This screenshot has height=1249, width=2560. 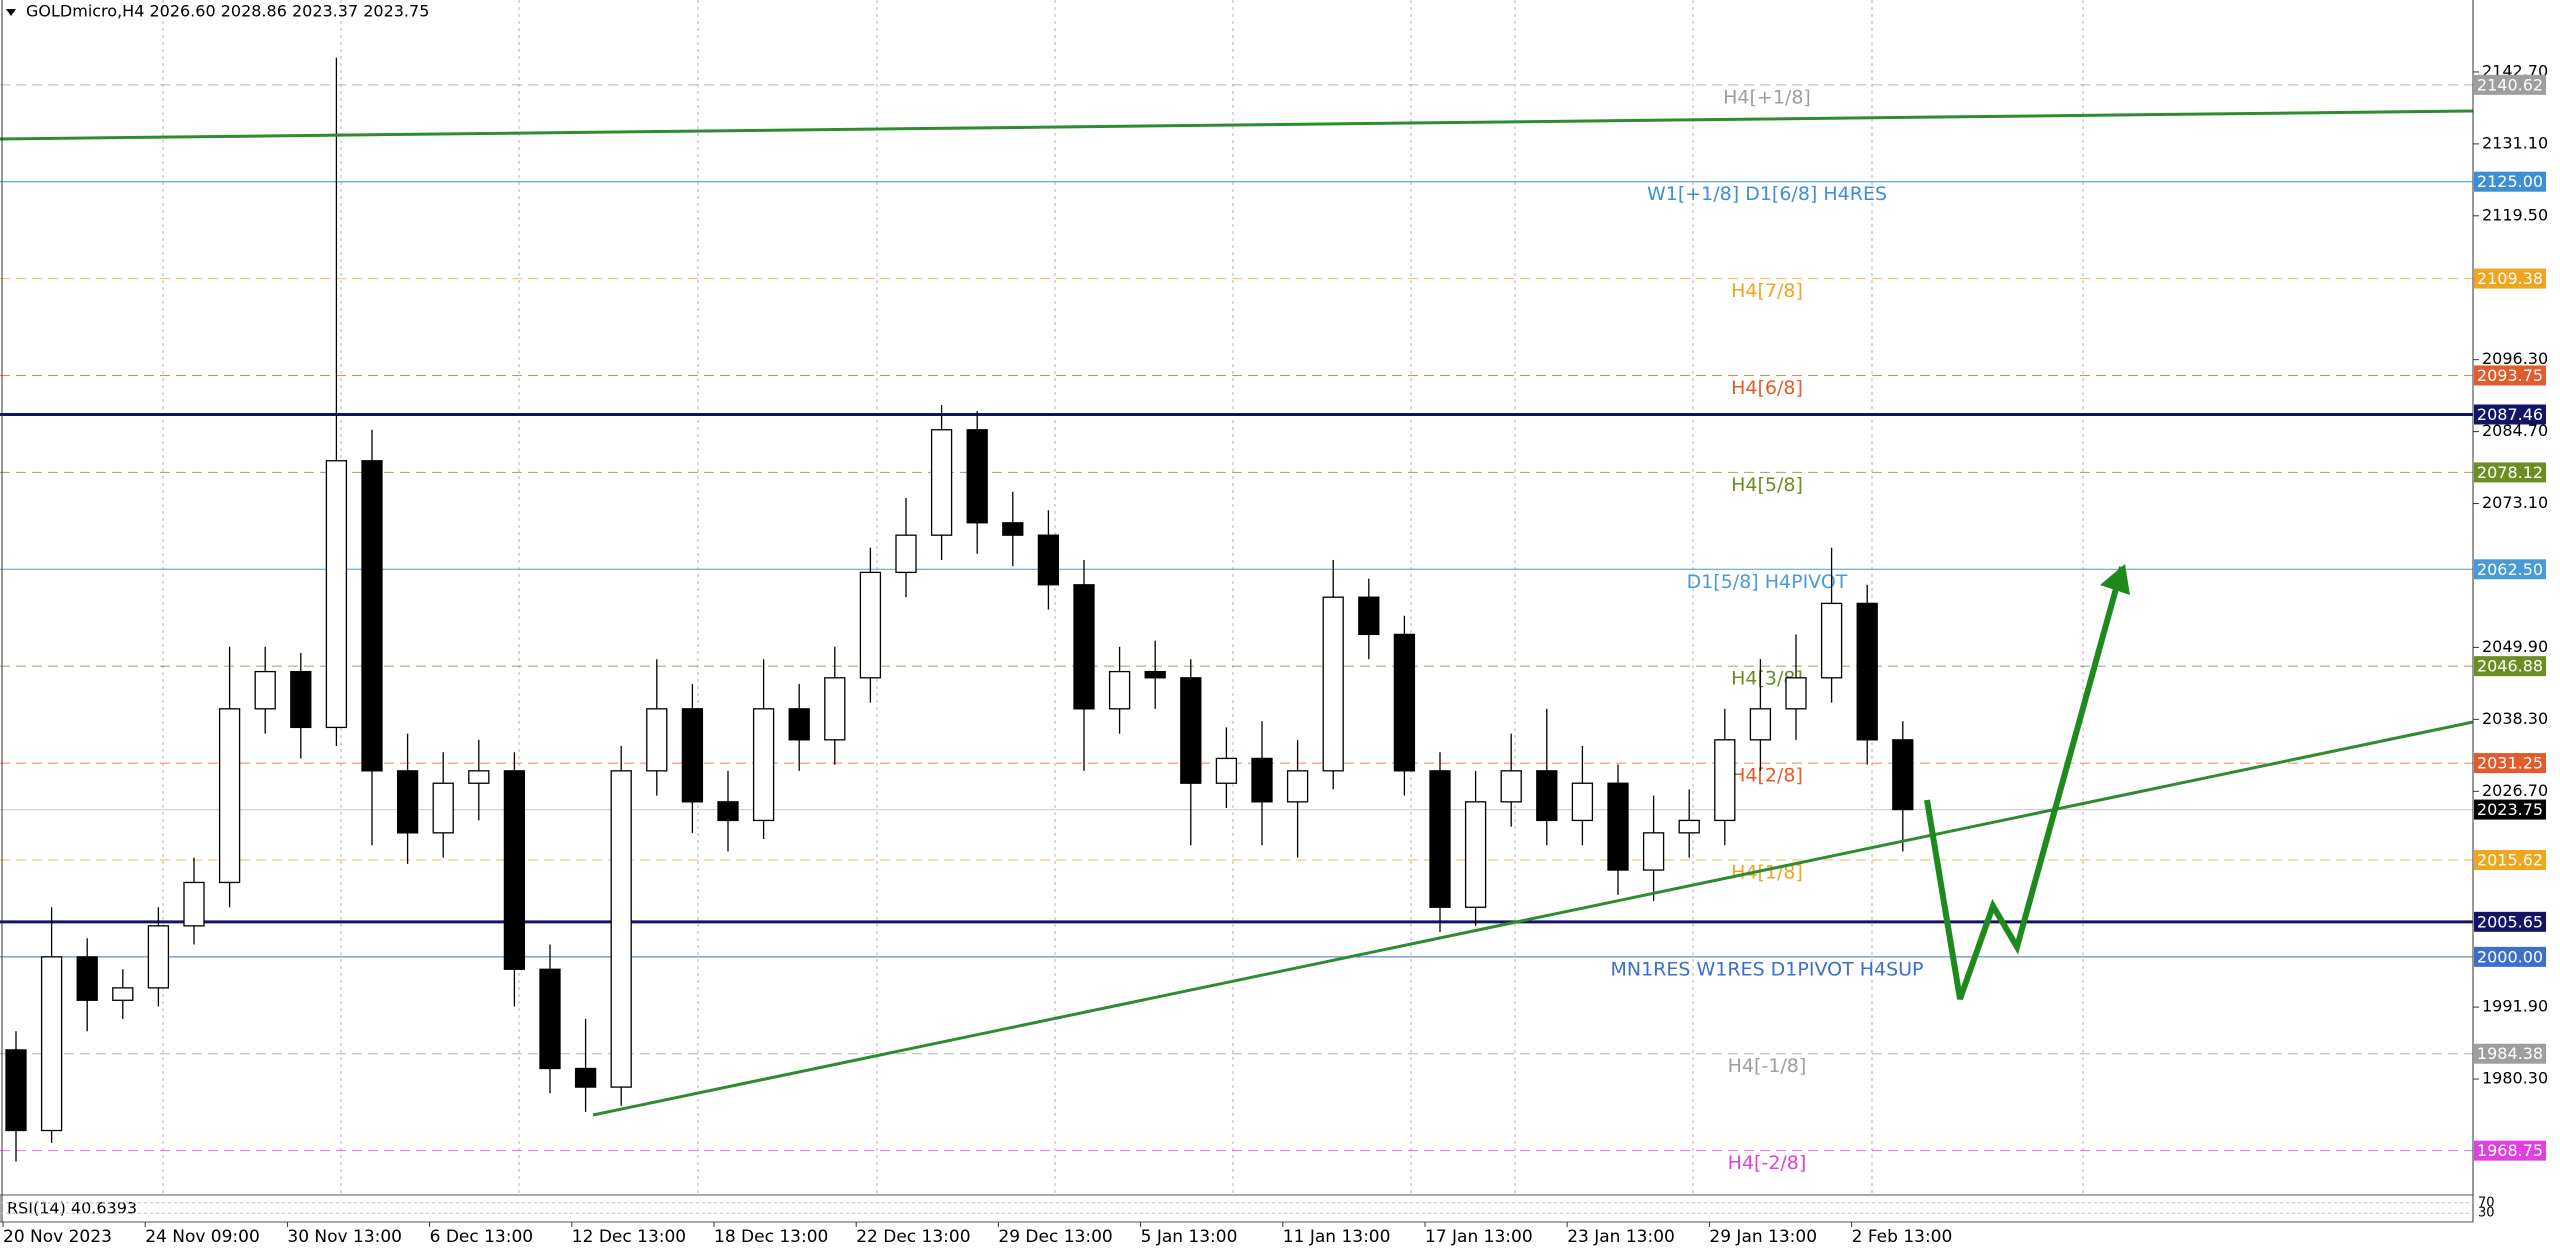 What do you see at coordinates (1479, 1237) in the screenshot?
I see `x-tick-label: 17 Jan 13:00` at bounding box center [1479, 1237].